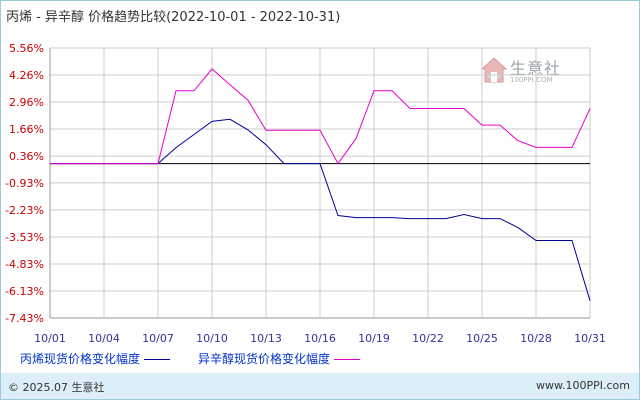 The image size is (640, 400). I want to click on x-tick-label: 10/31, so click(590, 338).